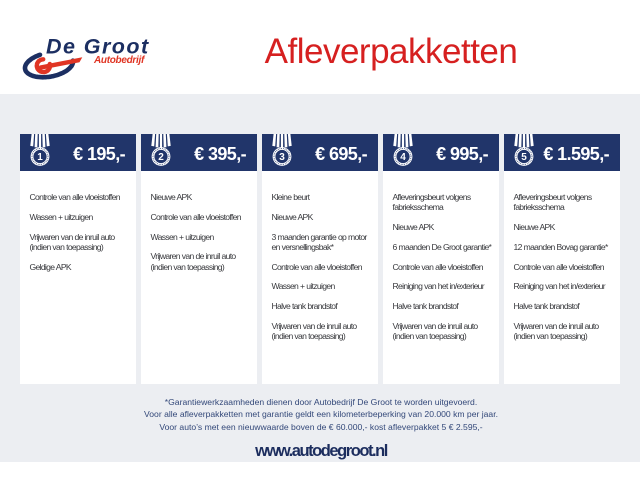  What do you see at coordinates (161, 157) in the screenshot?
I see `svg-text: 2` at bounding box center [161, 157].